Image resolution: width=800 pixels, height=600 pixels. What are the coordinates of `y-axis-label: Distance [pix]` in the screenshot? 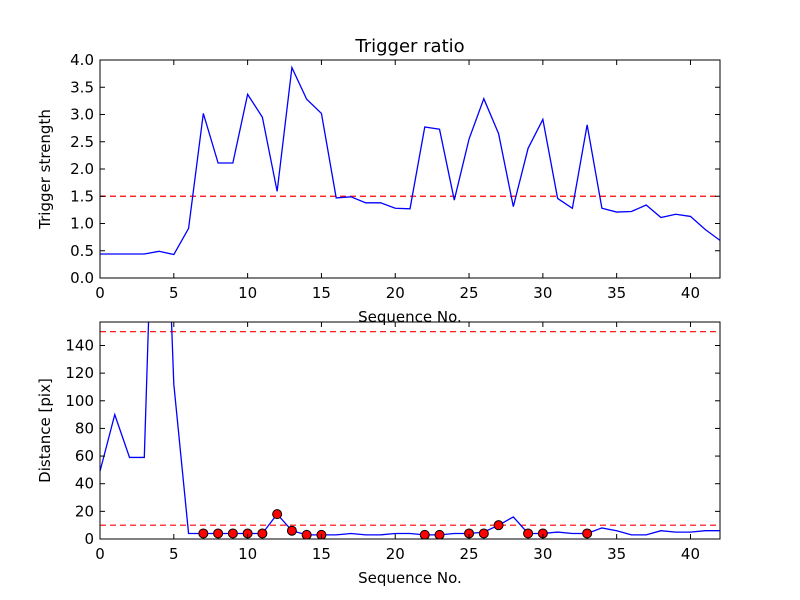 It's located at (45, 430).